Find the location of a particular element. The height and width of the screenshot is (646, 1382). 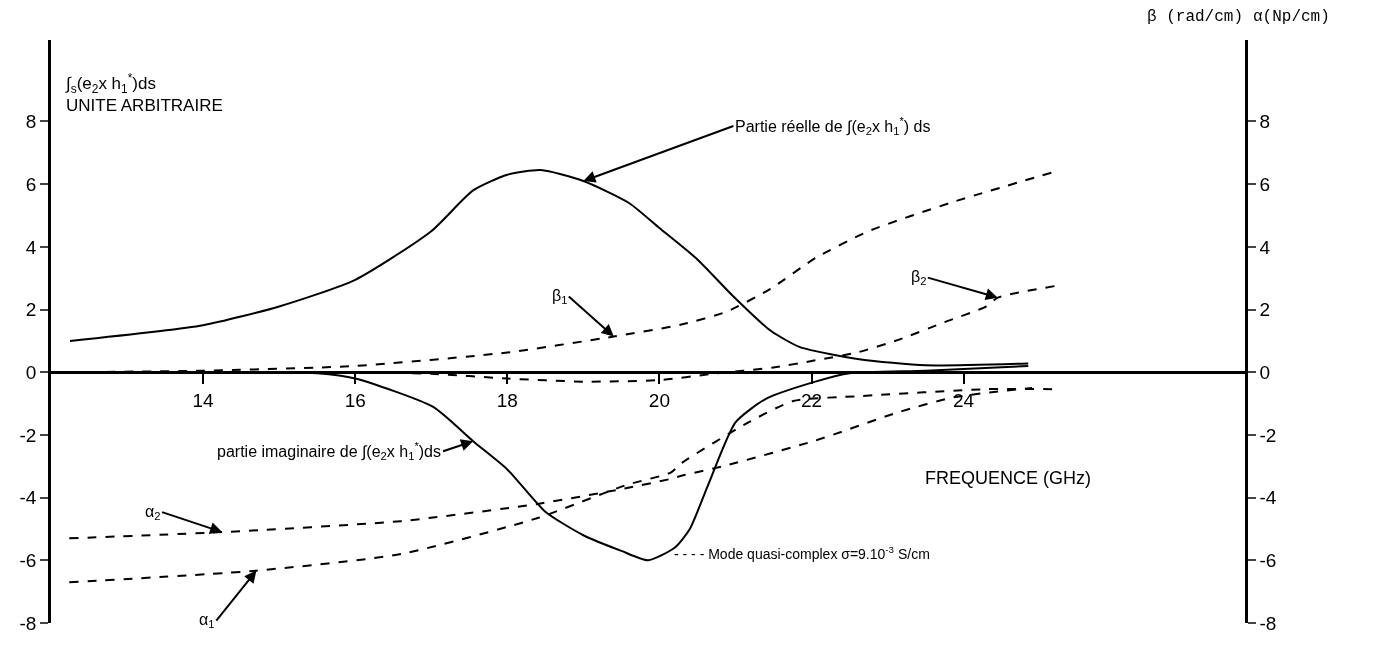

annotation: partie imaginaire de ∫(e$_{2}$x h$_{1}$$^{*}$)ds is located at coordinates (329, 451).